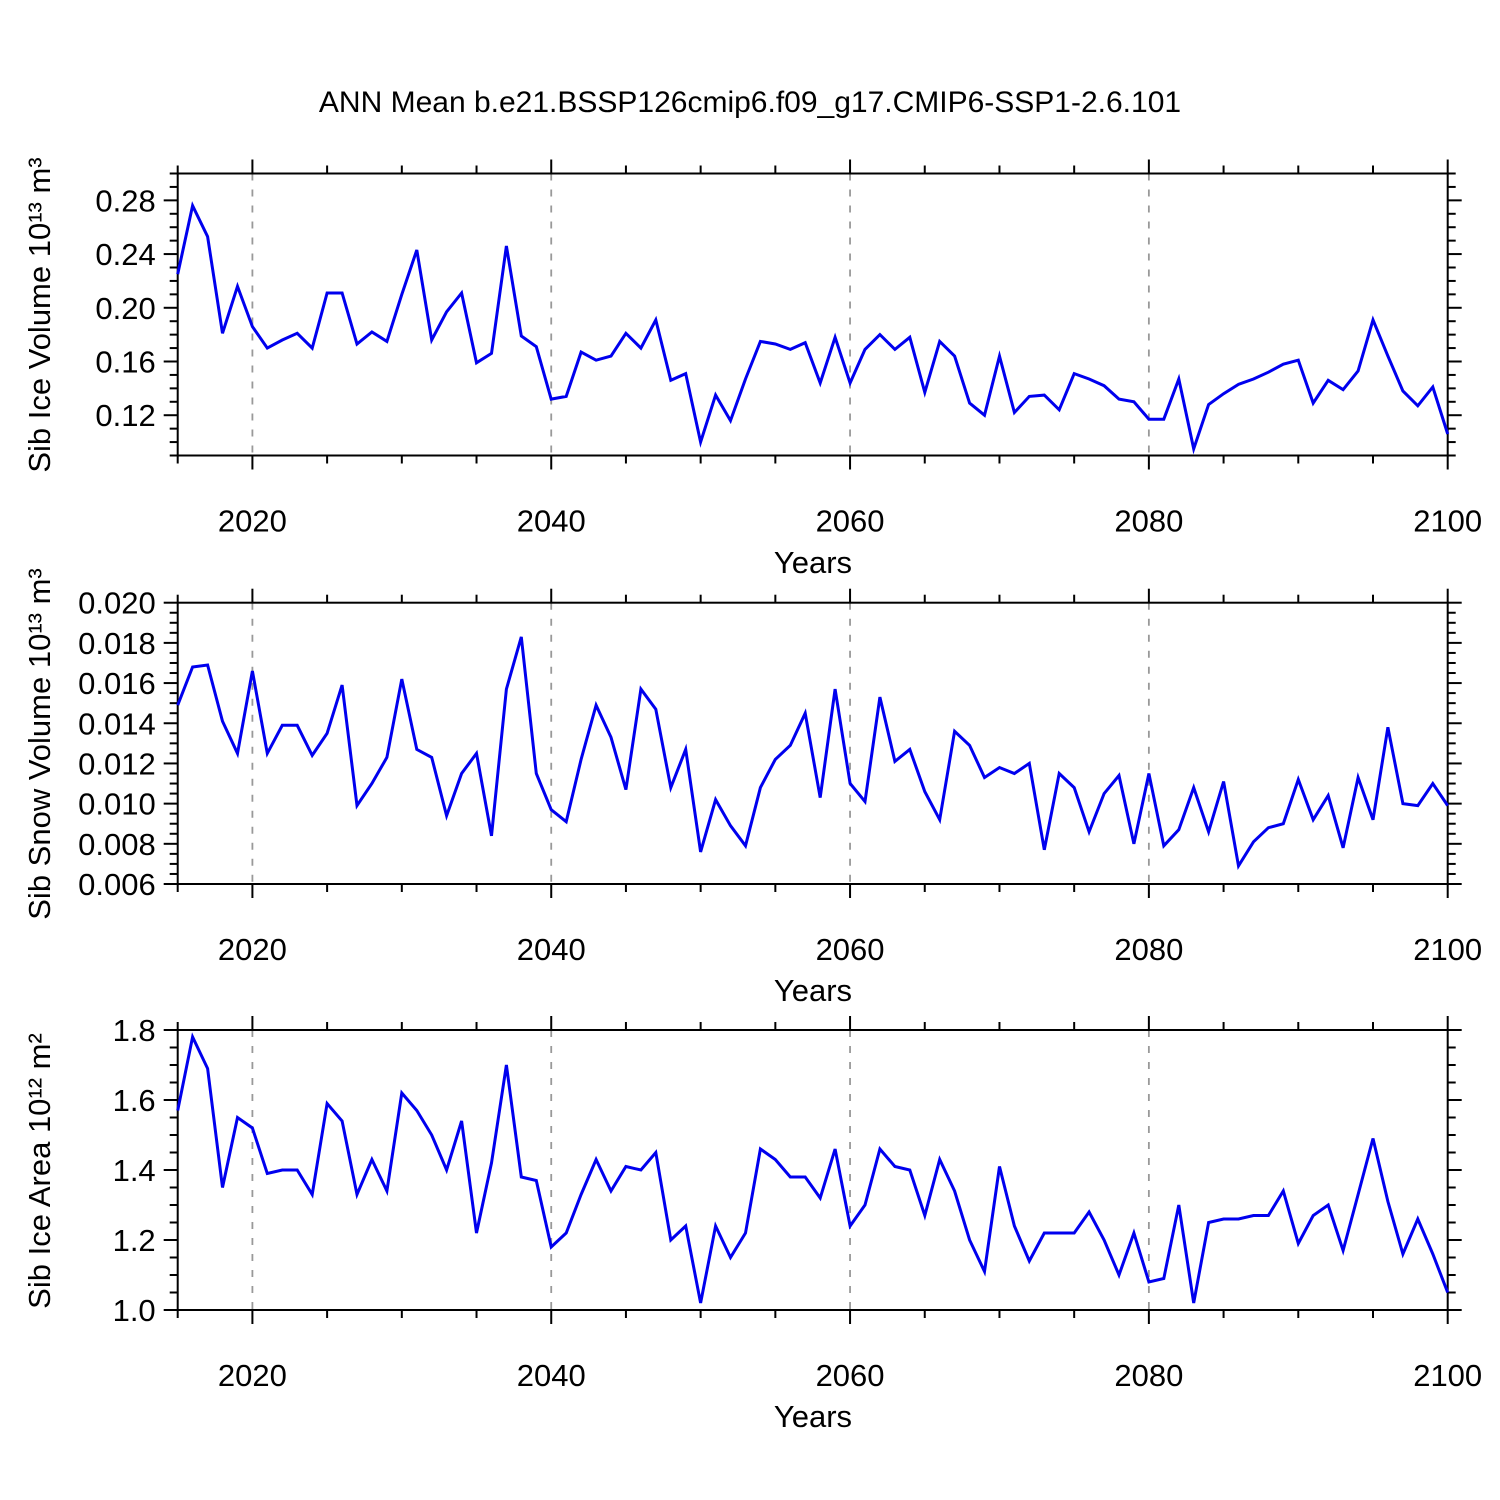 The width and height of the screenshot is (1500, 1500). Describe the element at coordinates (117, 603) in the screenshot. I see `y-tick-label: 0.020` at that location.